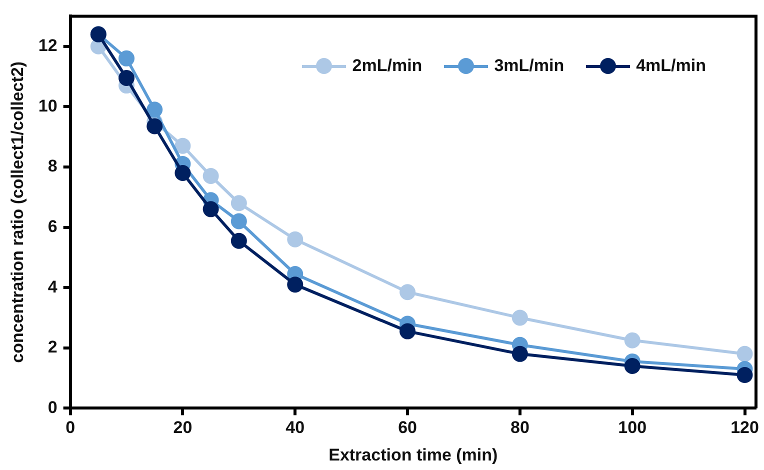 Image resolution: width=764 pixels, height=470 pixels. Describe the element at coordinates (53, 226) in the screenshot. I see `y-tick-label: 6` at that location.